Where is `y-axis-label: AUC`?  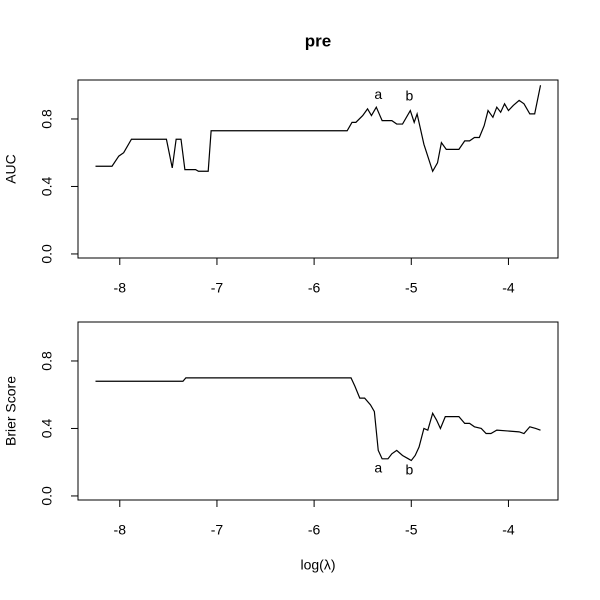
y-axis-label: AUC is located at coordinates (11, 169).